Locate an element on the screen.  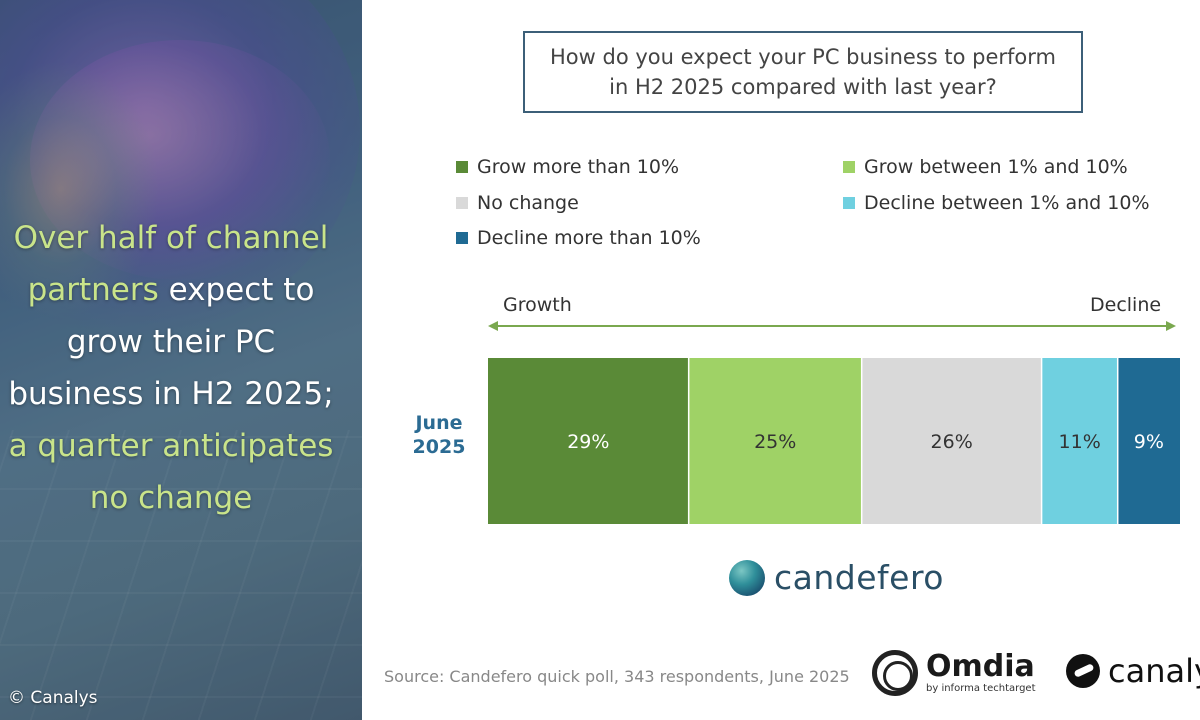
headline-line: a quarter anticipates is located at coordinates (176, 446).